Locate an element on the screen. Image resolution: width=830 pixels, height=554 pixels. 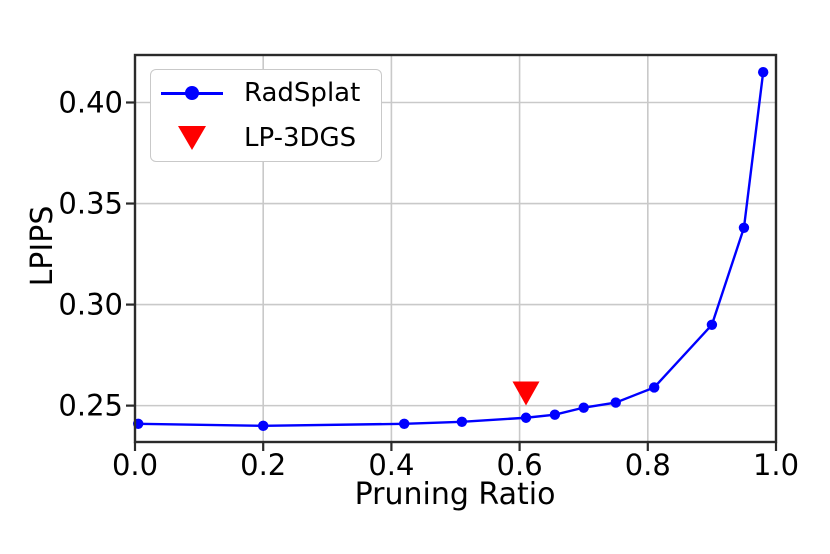
y-tick-label: 0.30 is located at coordinates (90, 305).